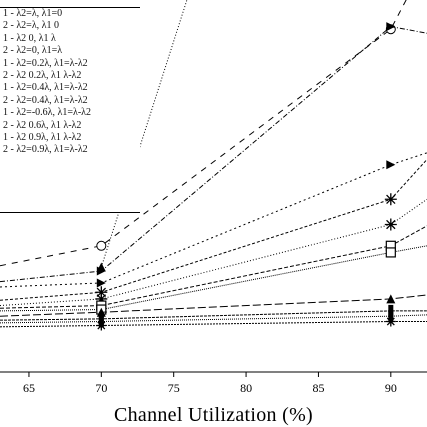 This screenshot has height=427, width=427. Describe the element at coordinates (45, 88) in the screenshot. I see `legend-entry-7: 1 - λ2=0.4λ, λ1=λ-λ2` at that location.